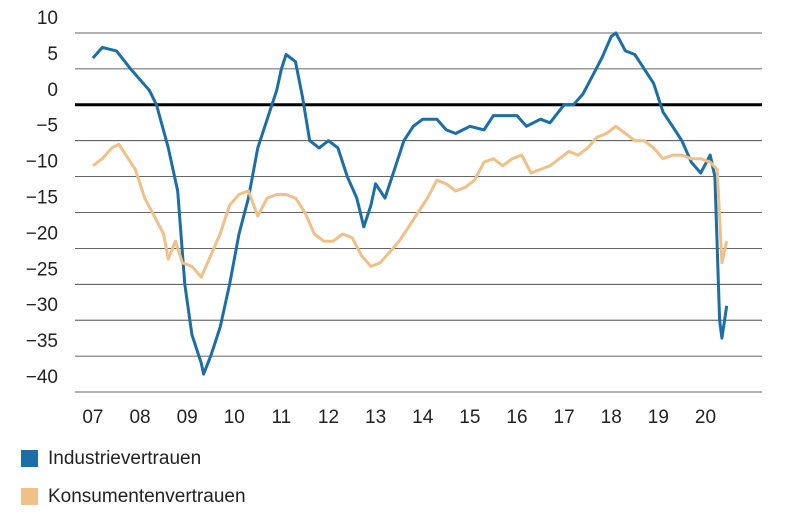 Image resolution: width=785 pixels, height=518 pixels. What do you see at coordinates (47, 18) in the screenshot?
I see `y-tick-label: 10` at bounding box center [47, 18].